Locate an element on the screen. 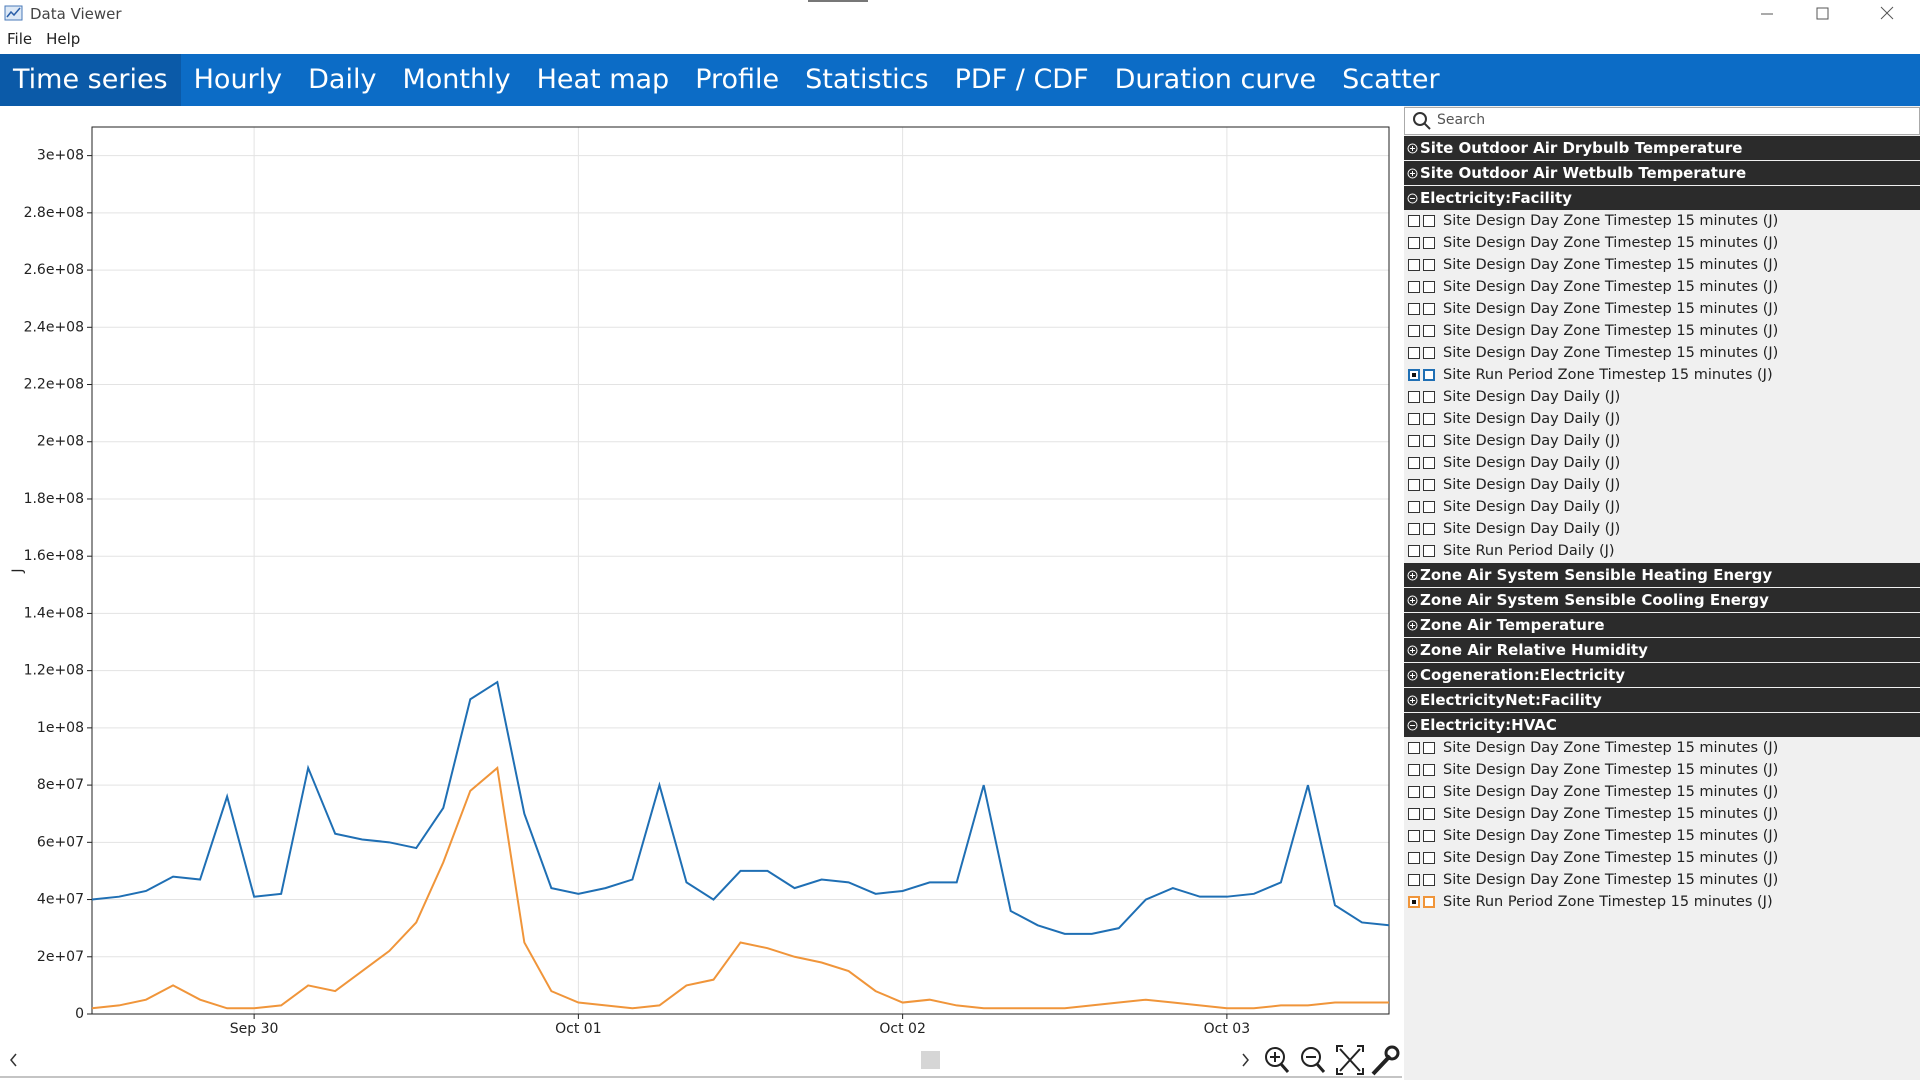 Image resolution: width=1920 pixels, height=1080 pixels. tab: PDF / CDF is located at coordinates (1021, 79).